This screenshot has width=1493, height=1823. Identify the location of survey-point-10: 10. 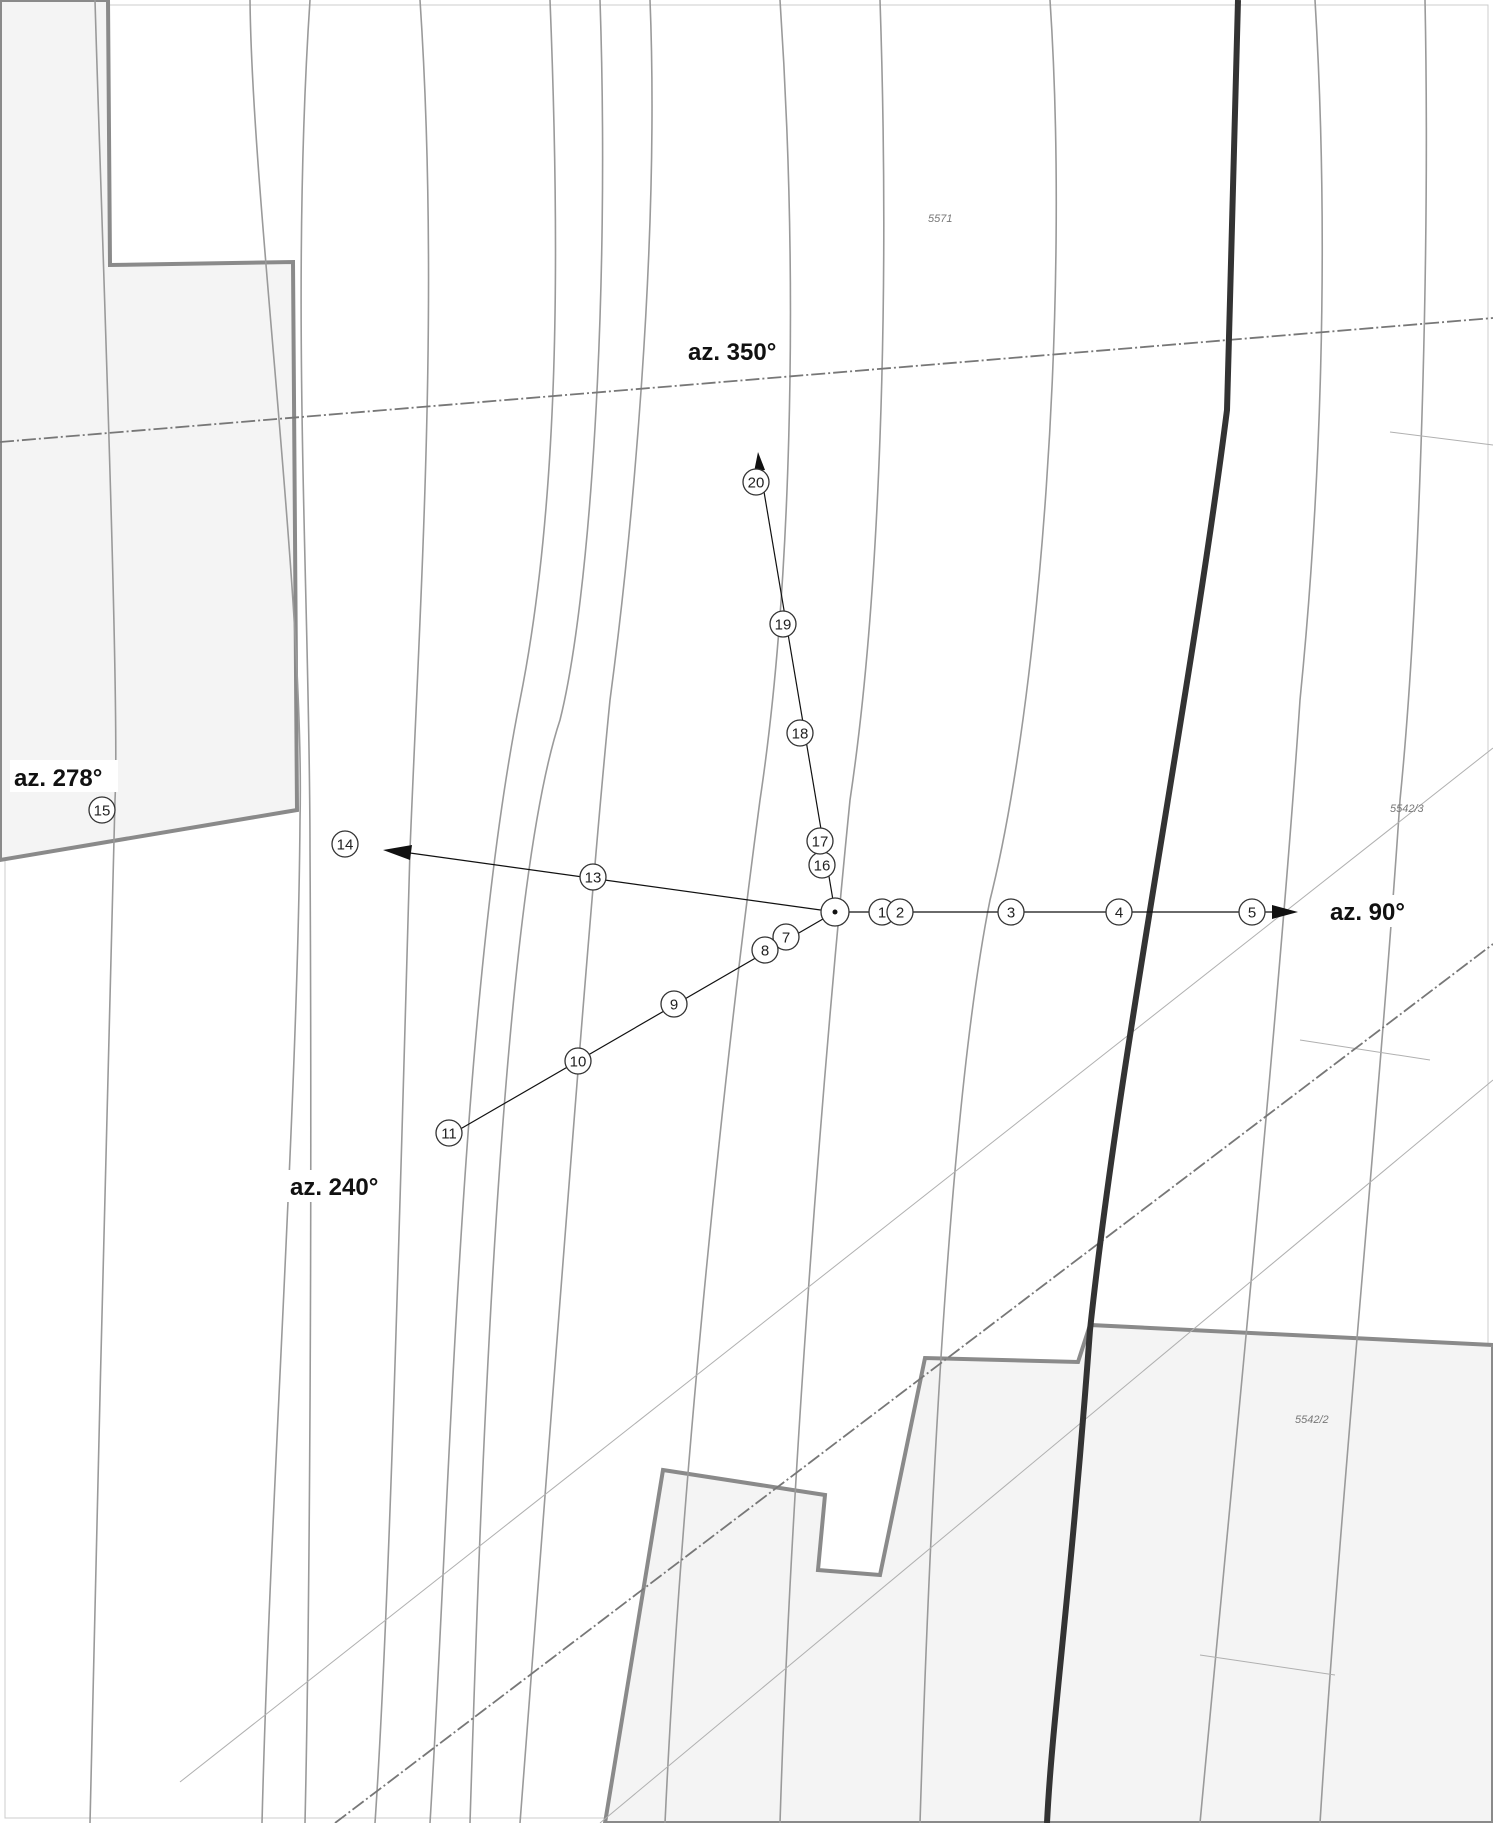
(578, 1061).